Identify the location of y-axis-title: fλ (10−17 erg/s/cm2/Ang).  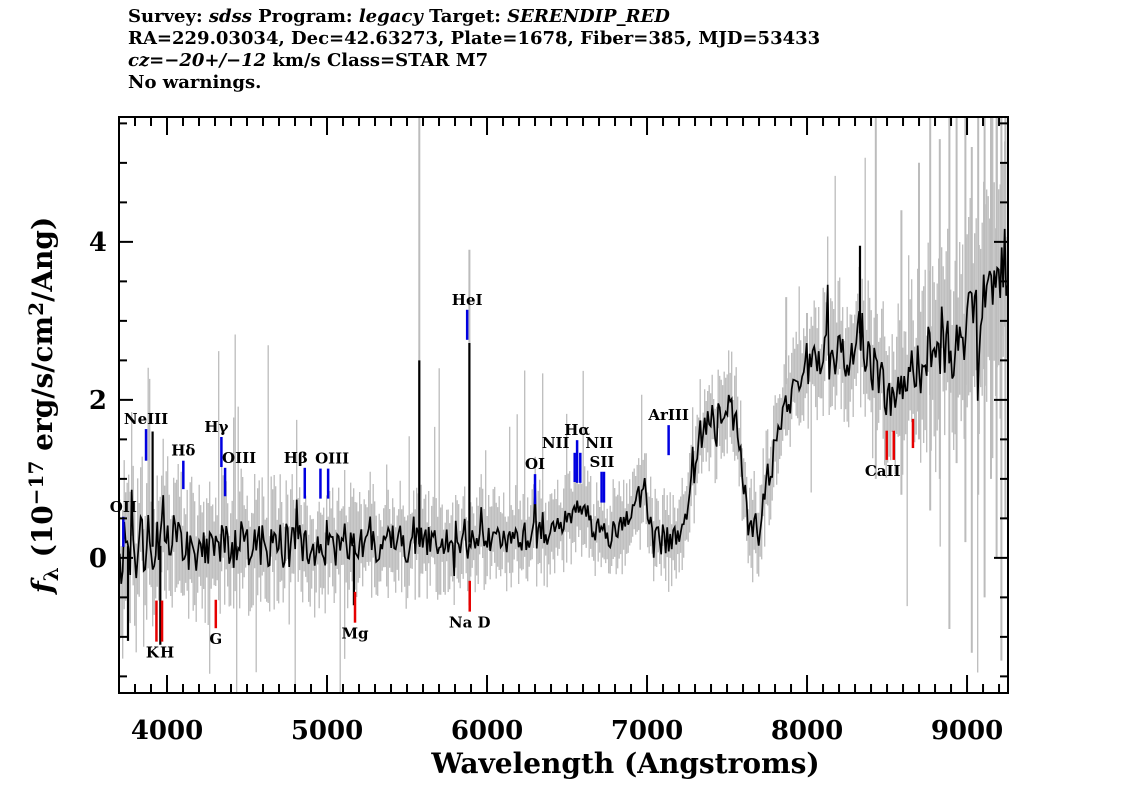
(43, 406).